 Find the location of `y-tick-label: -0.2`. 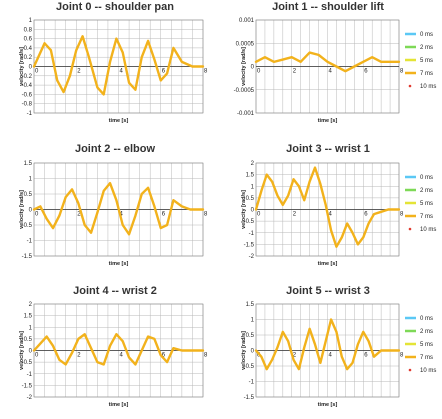

y-tick-label: -0.2 is located at coordinates (27, 77).